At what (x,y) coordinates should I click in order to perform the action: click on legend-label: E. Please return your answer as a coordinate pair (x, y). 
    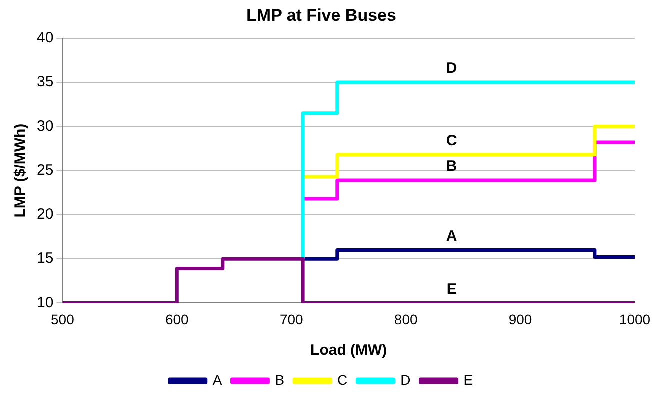
    Looking at the image, I should click on (469, 380).